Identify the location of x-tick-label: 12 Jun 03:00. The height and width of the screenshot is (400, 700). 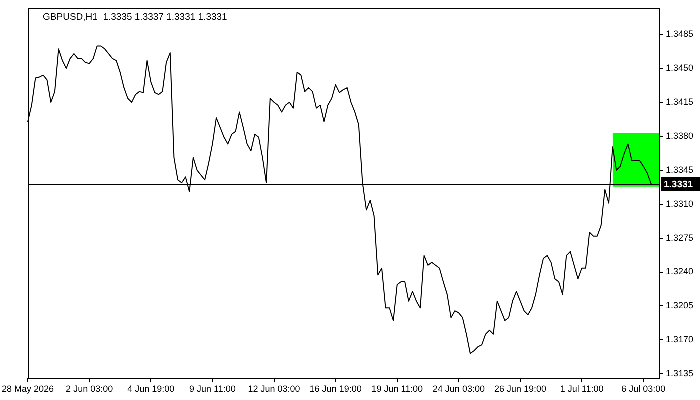
(274, 389).